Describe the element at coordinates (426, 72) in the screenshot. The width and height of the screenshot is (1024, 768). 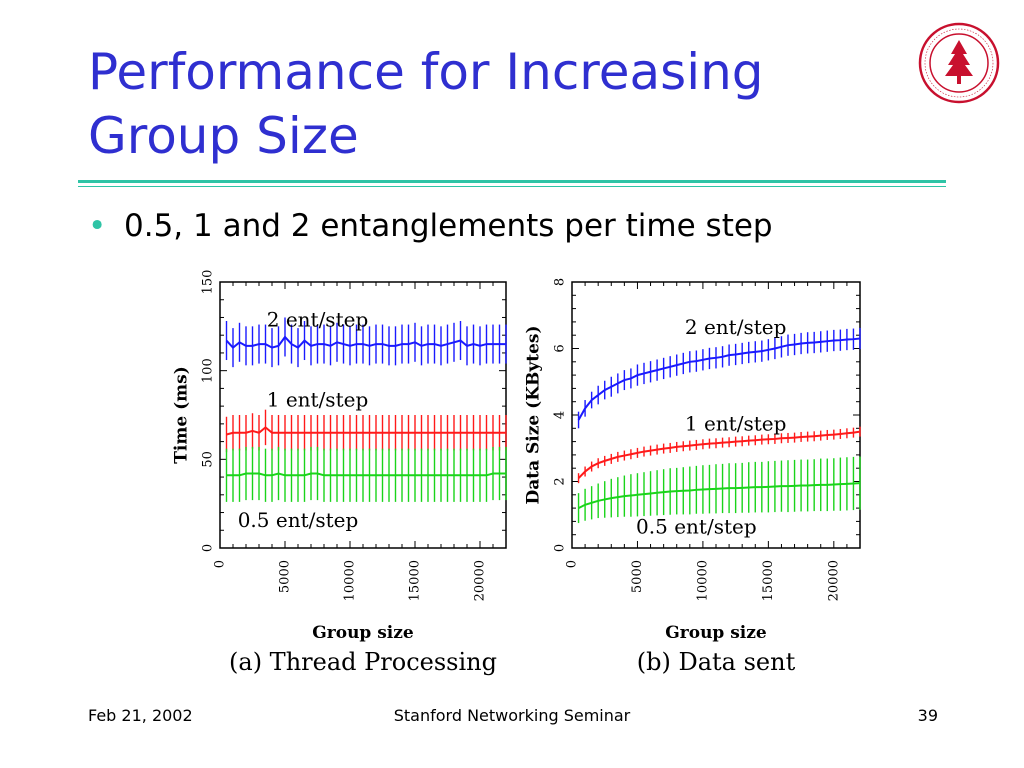
I see `title-line-1: Performance for Increasing` at that location.